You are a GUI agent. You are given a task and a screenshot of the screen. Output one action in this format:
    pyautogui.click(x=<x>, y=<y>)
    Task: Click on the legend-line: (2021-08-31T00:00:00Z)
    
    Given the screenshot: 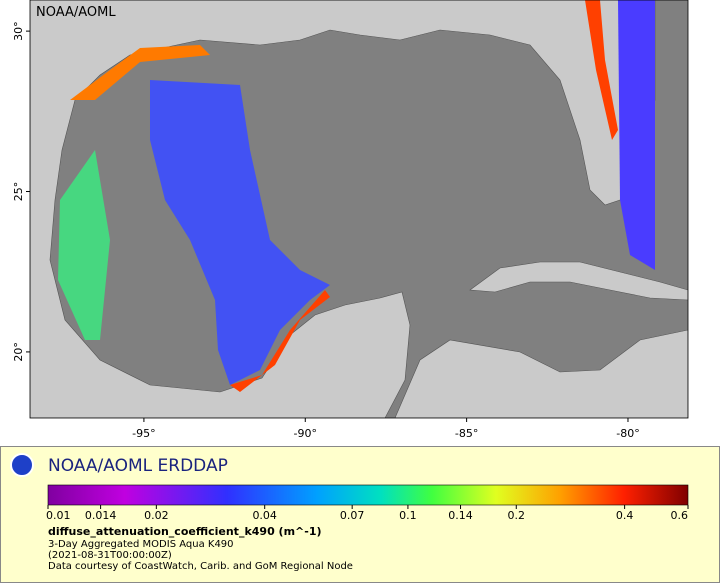 What is the action you would take?
    pyautogui.click(x=110, y=555)
    